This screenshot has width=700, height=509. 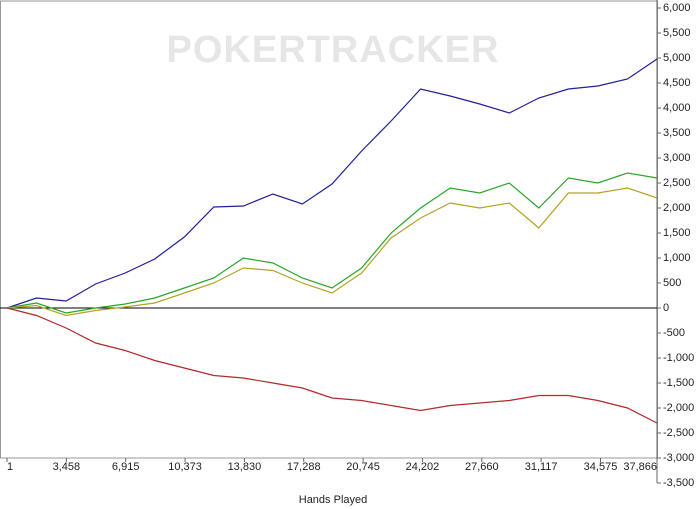 What do you see at coordinates (640, 467) in the screenshot?
I see `x-tick-label: 37,866` at bounding box center [640, 467].